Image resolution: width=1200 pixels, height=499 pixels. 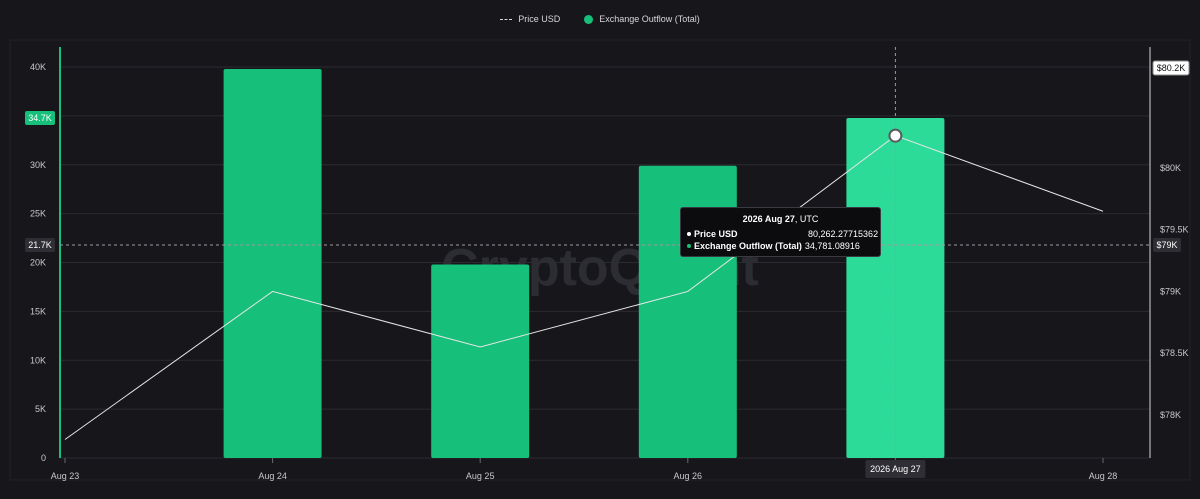 I want to click on legend-dot-icon, so click(x=589, y=19).